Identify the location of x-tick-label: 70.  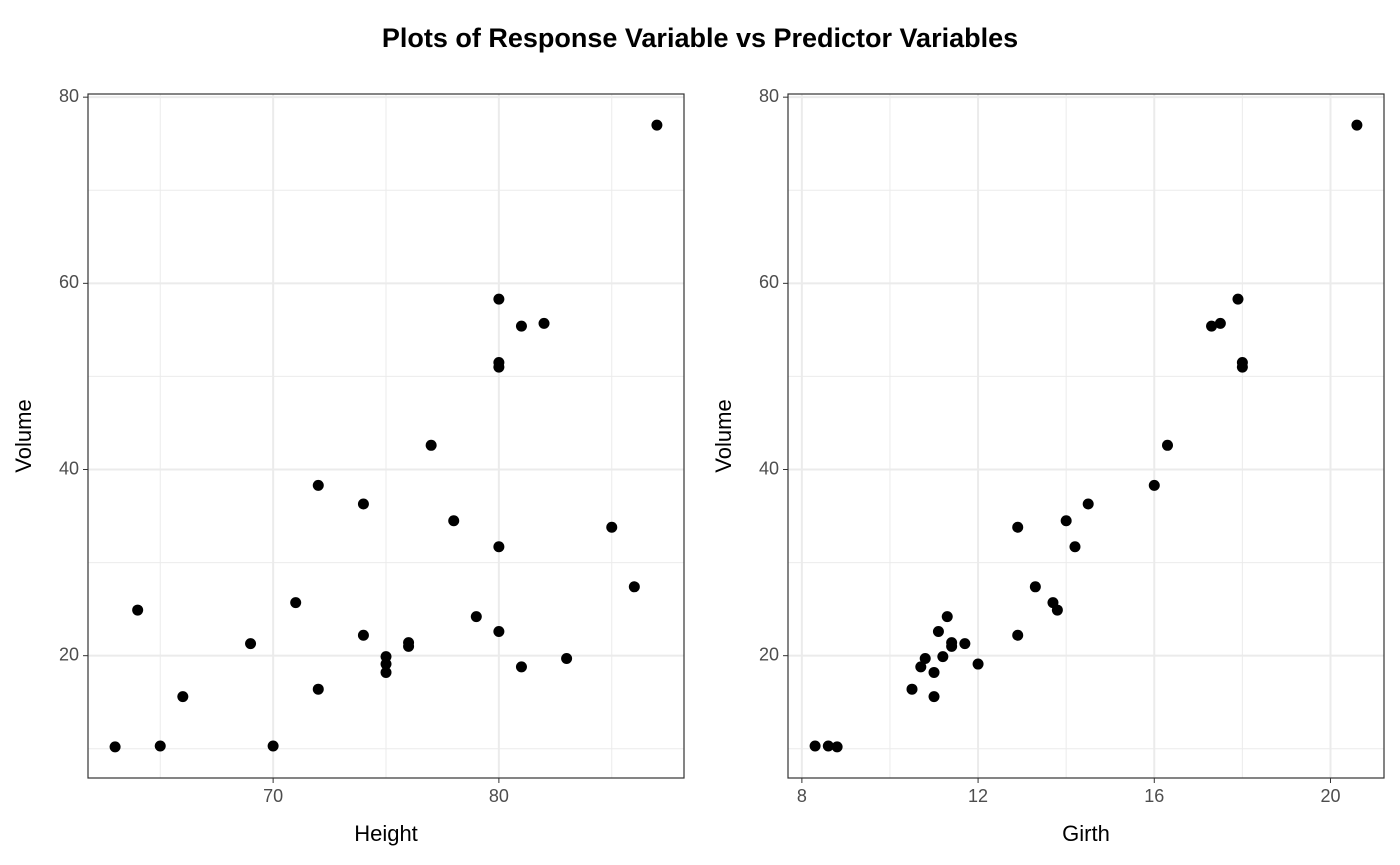
(273, 796).